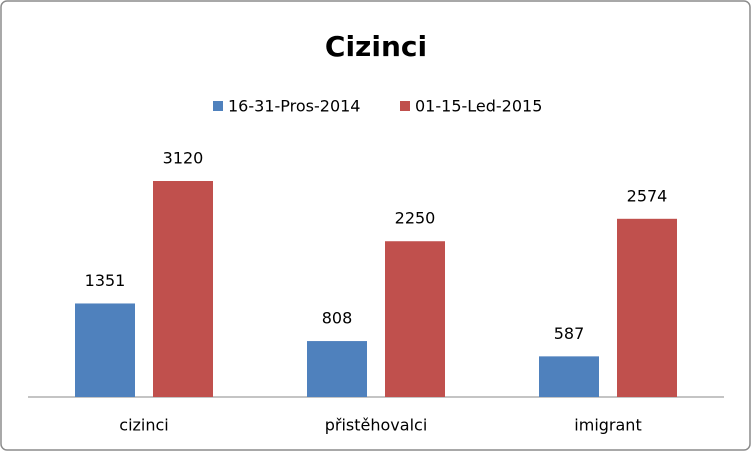  What do you see at coordinates (569, 333) in the screenshot?
I see `data-label: 587` at bounding box center [569, 333].